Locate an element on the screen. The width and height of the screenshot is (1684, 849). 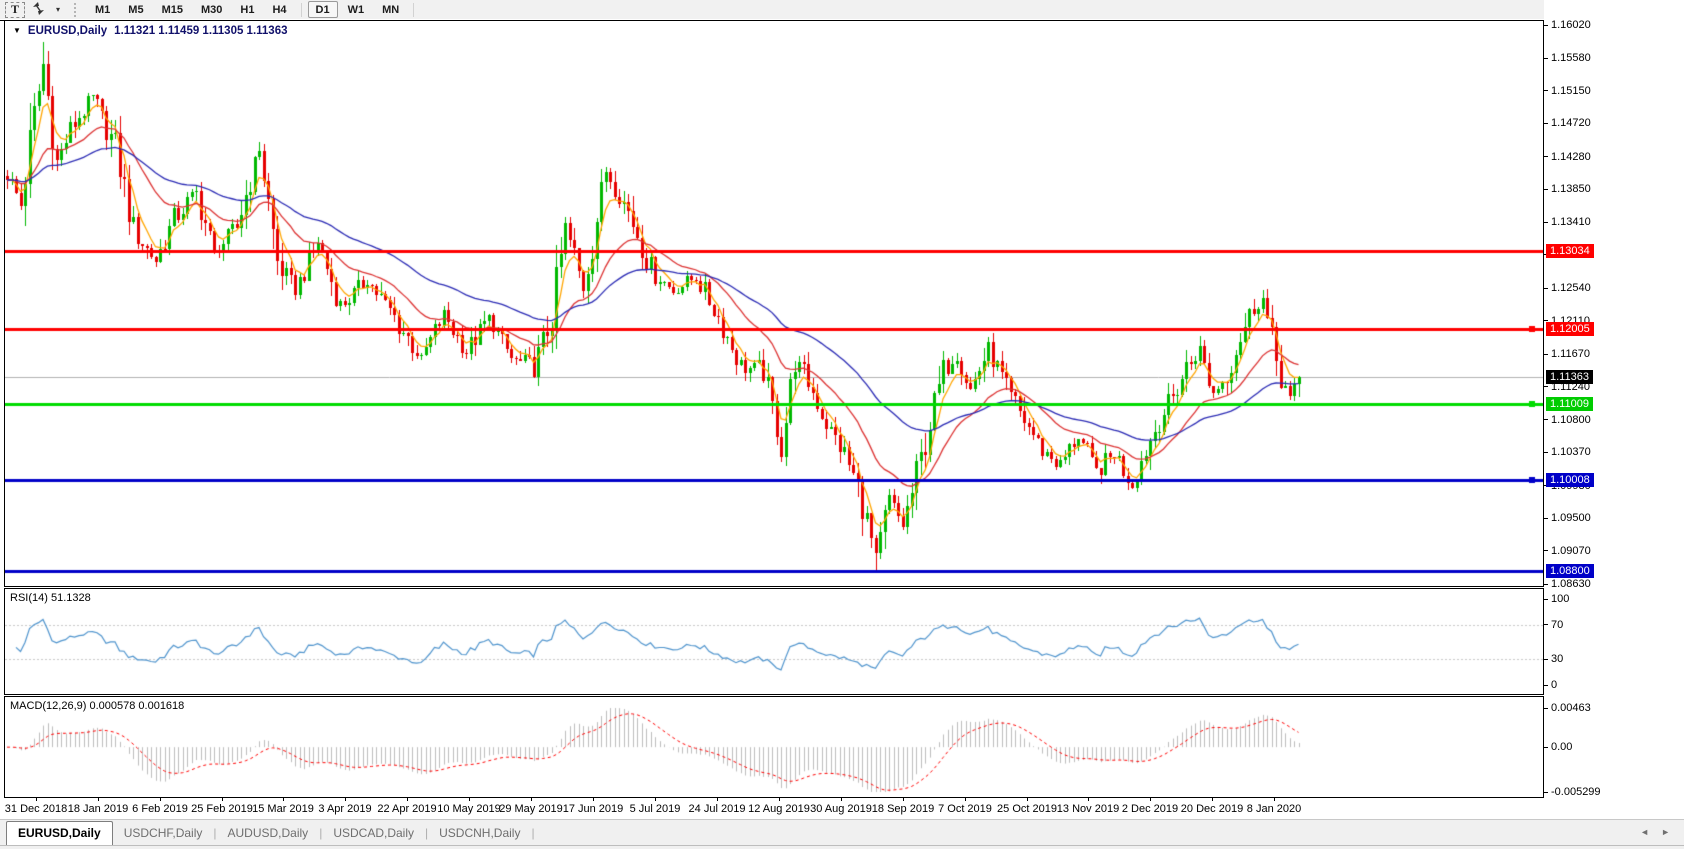
price-tick-label: 1.13850 is located at coordinates (1567, 189).